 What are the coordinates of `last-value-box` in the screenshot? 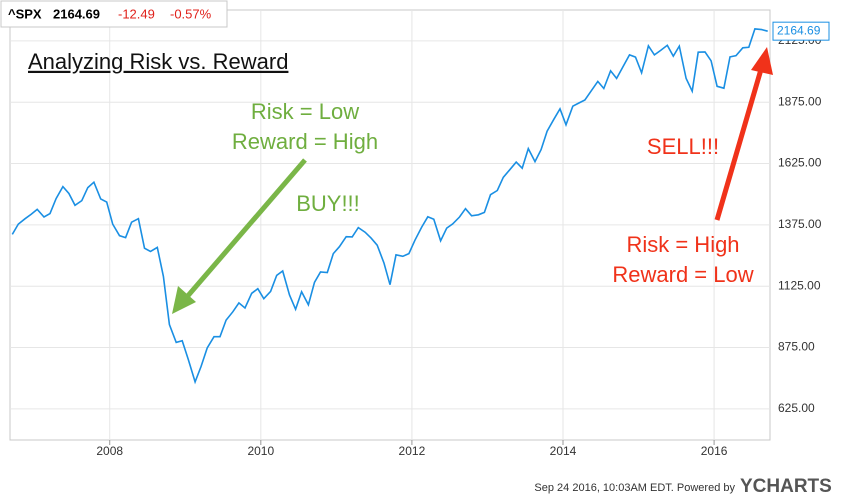 It's located at (801, 31).